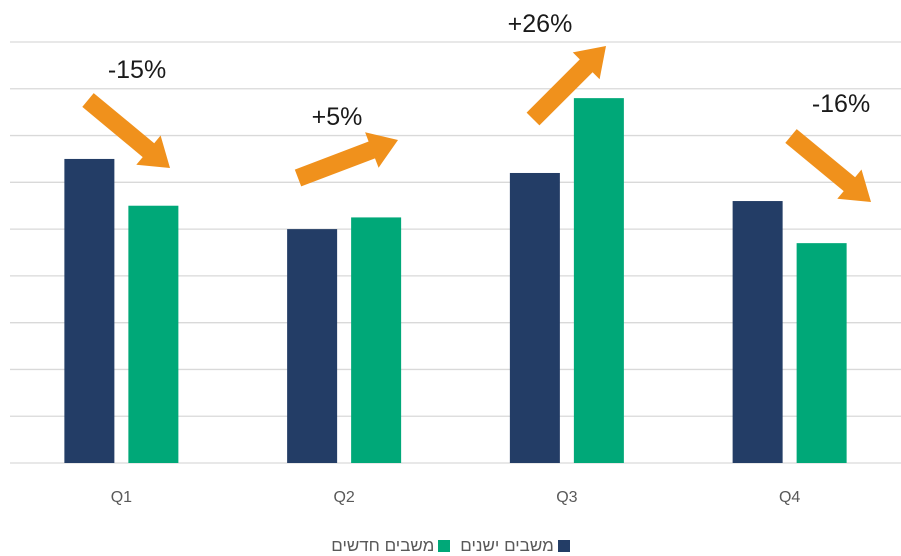 The width and height of the screenshot is (901, 556). I want to click on x-tick-q1: Q1, so click(121, 497).